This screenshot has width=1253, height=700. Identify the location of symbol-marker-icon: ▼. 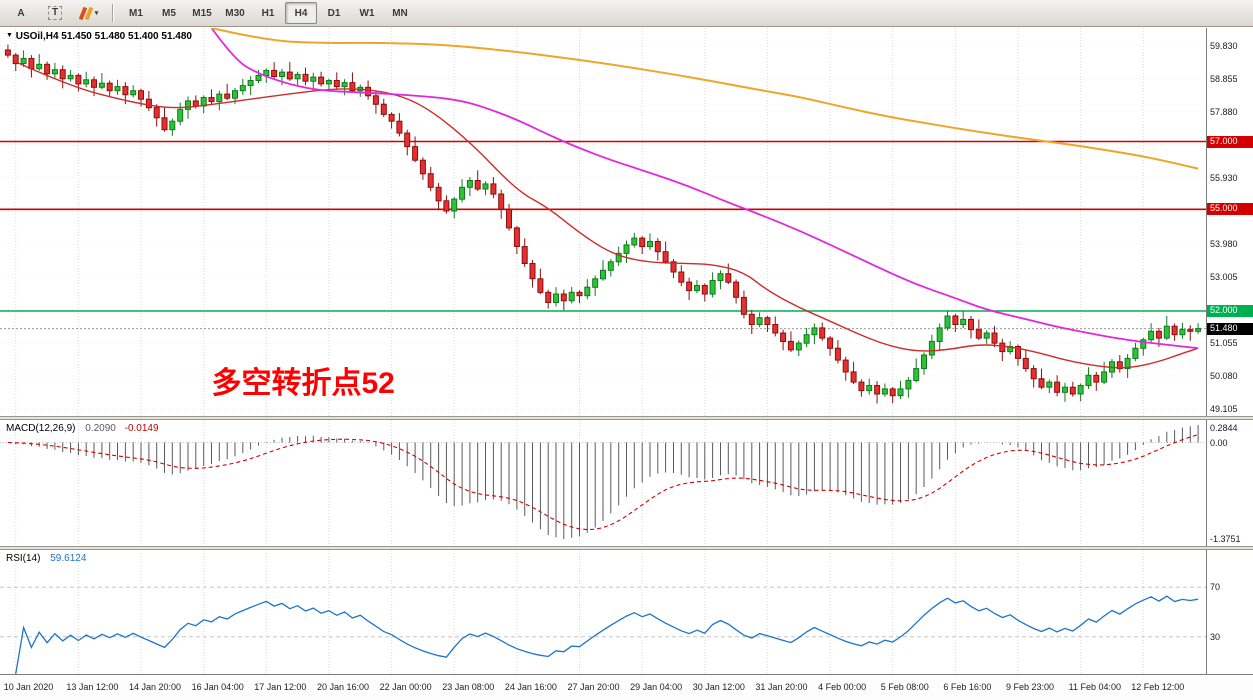
(9, 35).